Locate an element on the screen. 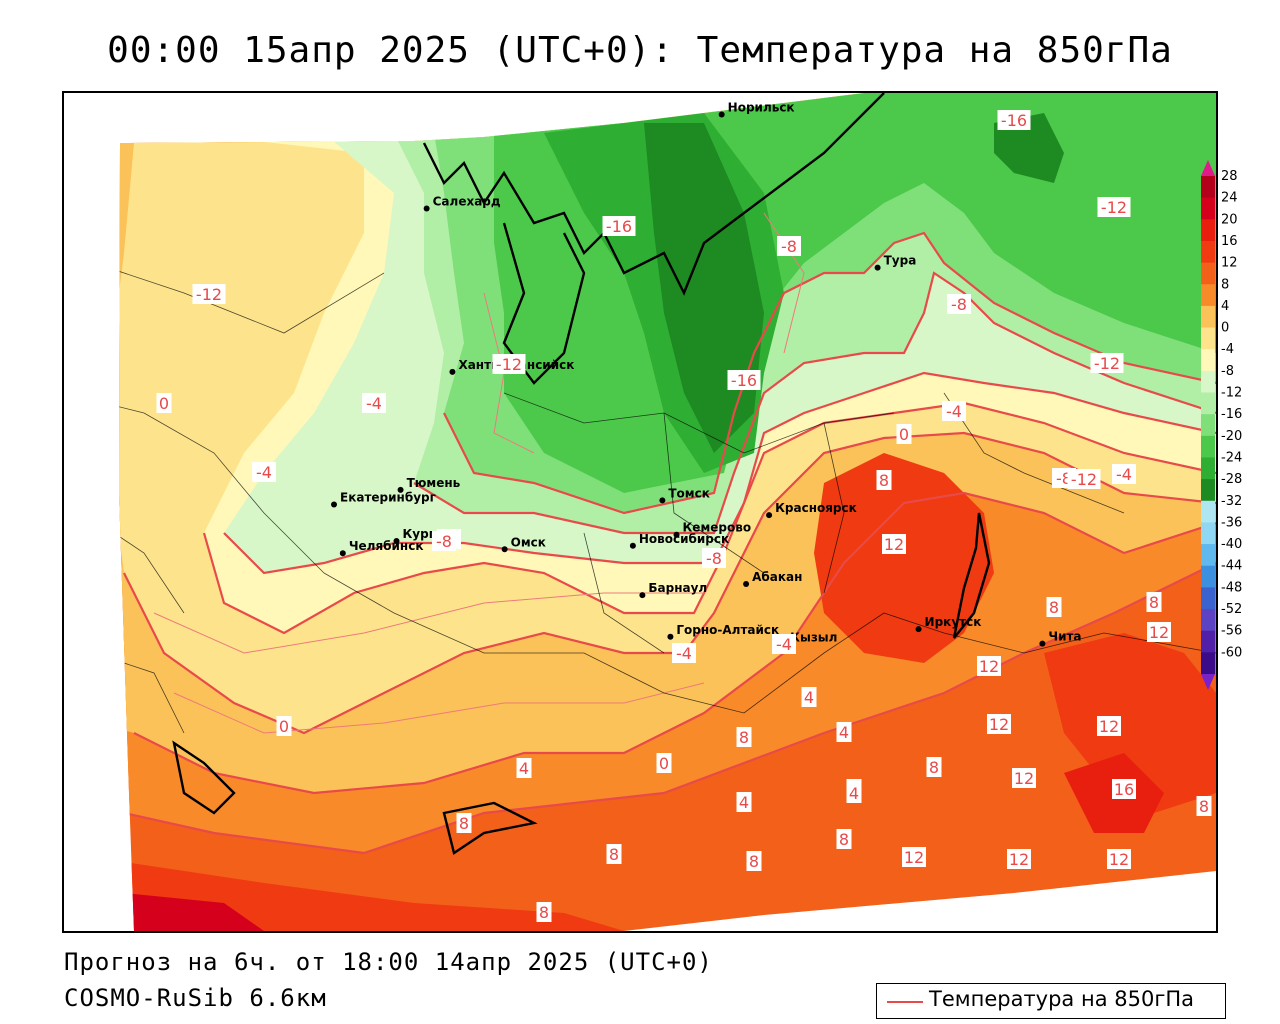  colorbar-tick-label: -8 is located at coordinates (1227, 371).